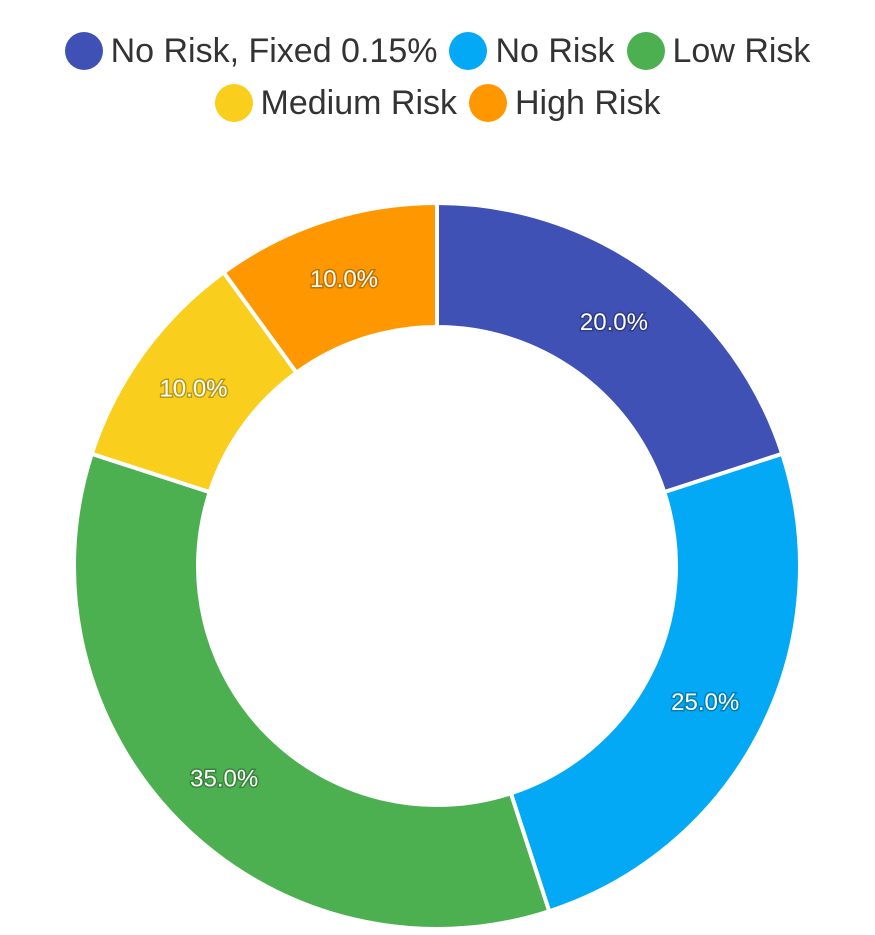 The height and width of the screenshot is (935, 875). Describe the element at coordinates (193, 389) in the screenshot. I see `slice-label-medium-risk: 10.0%` at that location.